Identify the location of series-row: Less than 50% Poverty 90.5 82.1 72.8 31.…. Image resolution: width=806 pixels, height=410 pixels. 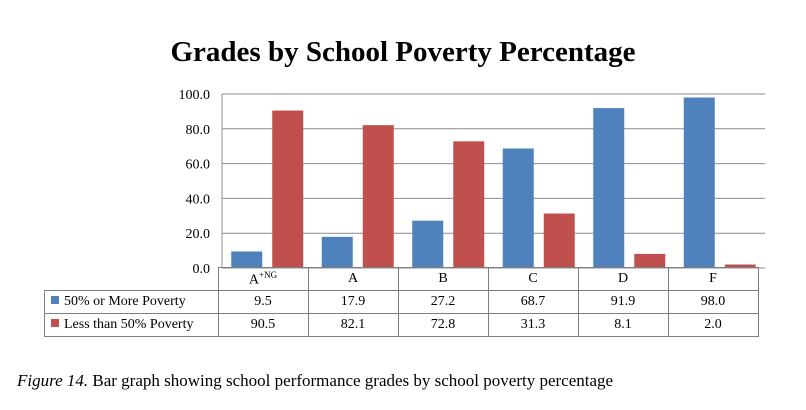
(401, 325).